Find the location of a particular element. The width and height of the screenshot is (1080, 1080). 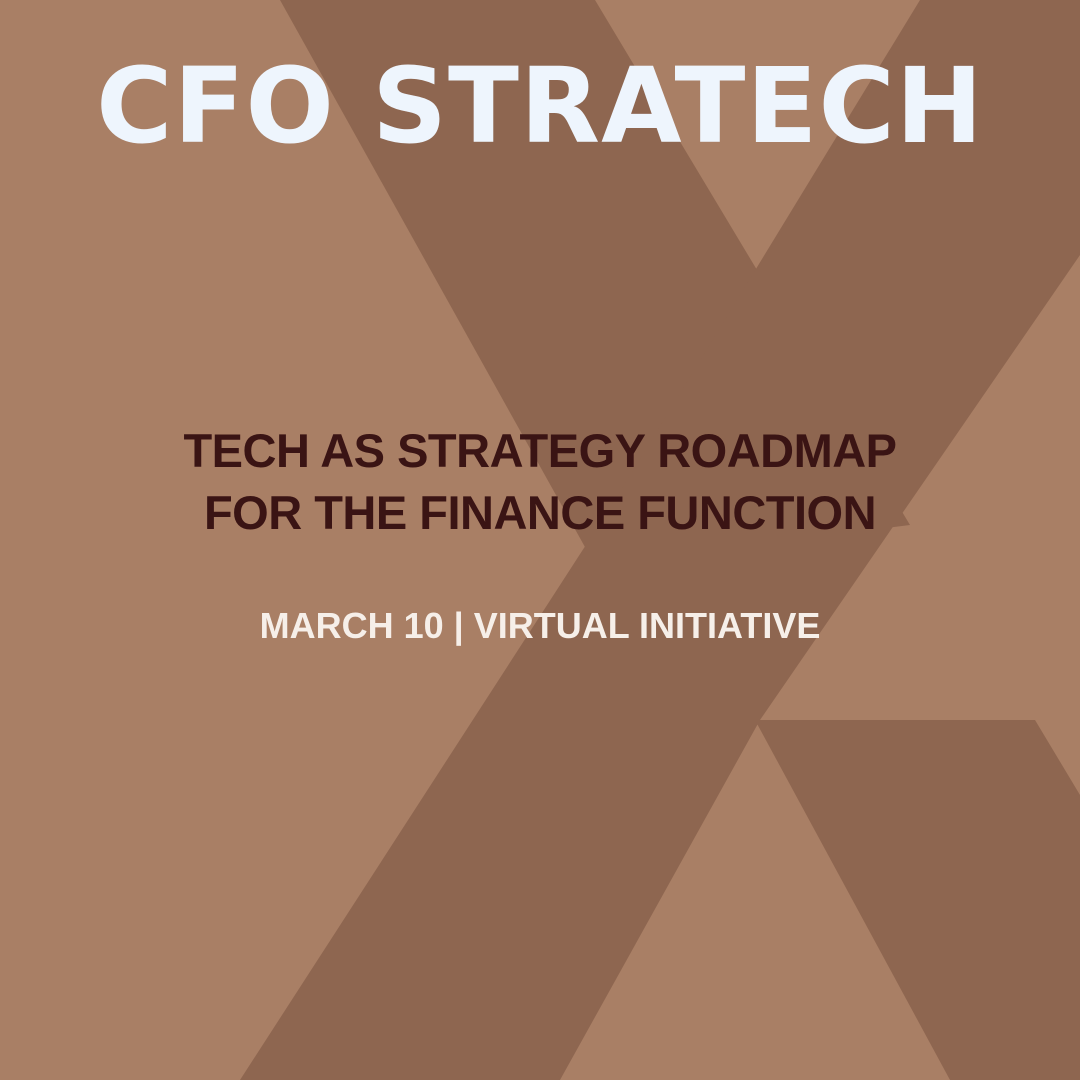

x-band-lower-right is located at coordinates (917, 900).